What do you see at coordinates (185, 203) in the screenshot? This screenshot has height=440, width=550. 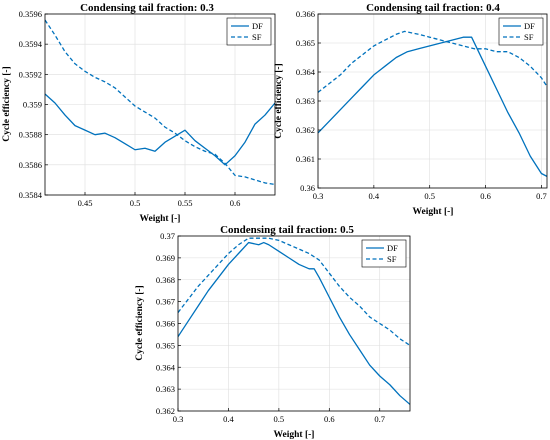 I see `x-tick-label: 0.55` at bounding box center [185, 203].